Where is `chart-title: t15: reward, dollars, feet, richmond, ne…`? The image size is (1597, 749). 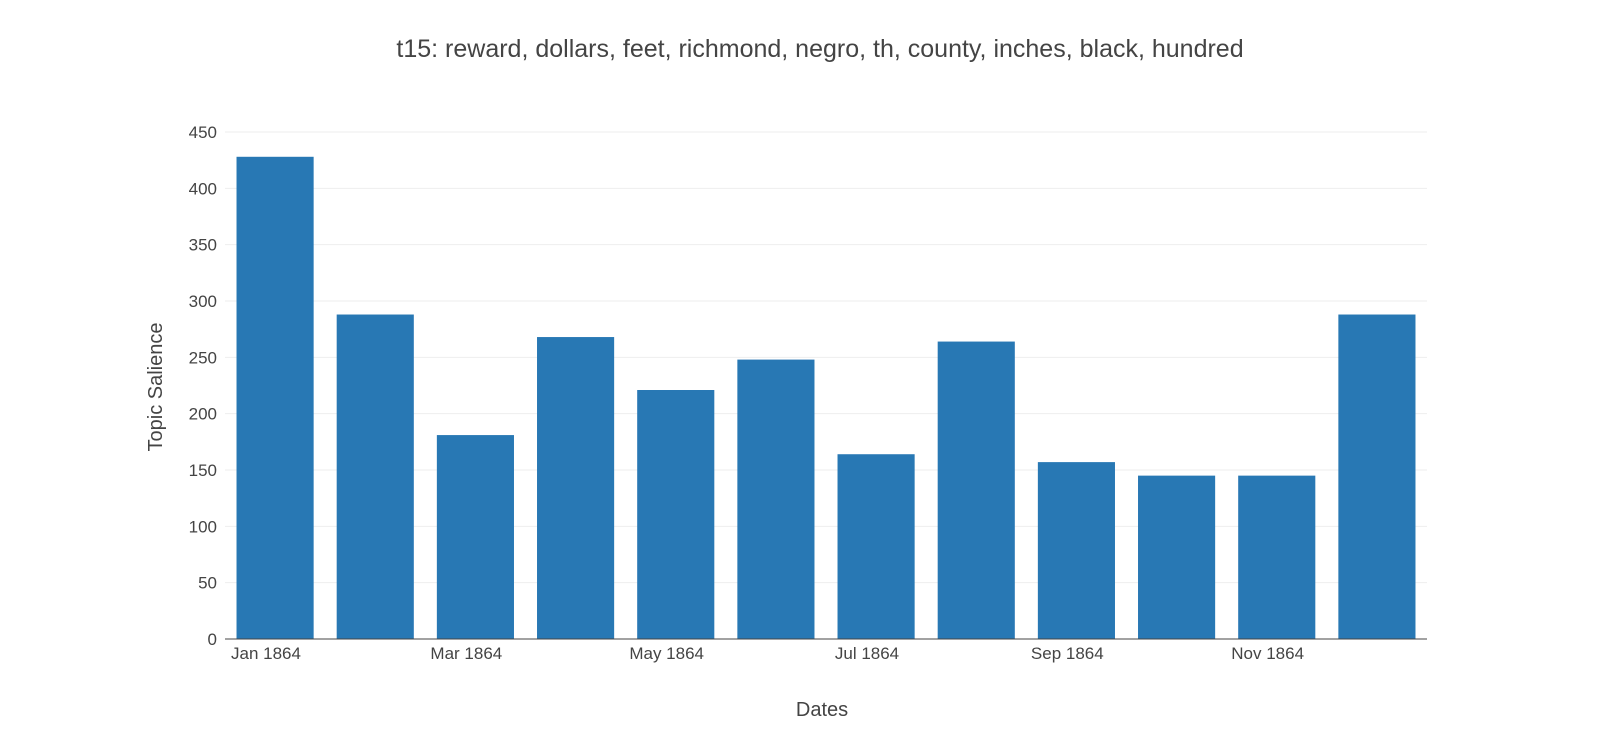 chart-title: t15: reward, dollars, feet, richmond, ne… is located at coordinates (819, 49).